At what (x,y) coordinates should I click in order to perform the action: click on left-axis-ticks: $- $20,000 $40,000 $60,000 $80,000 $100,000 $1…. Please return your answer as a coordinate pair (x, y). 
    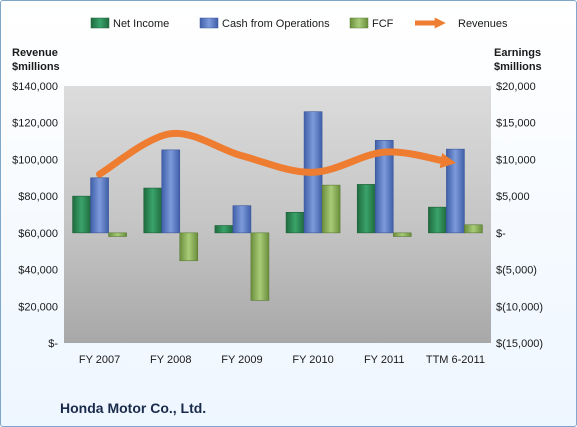
    Looking at the image, I should click on (35, 215).